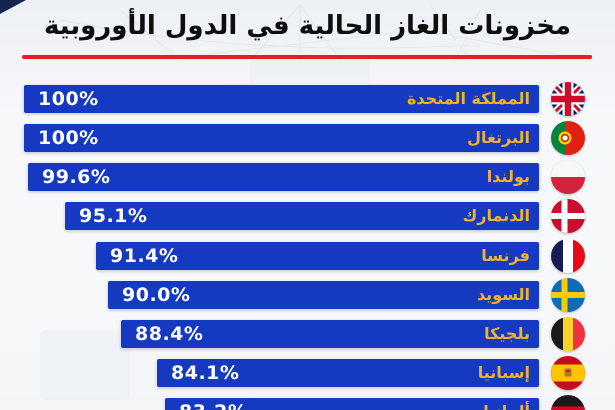 Image resolution: width=615 pixels, height=410 pixels. What do you see at coordinates (283, 177) in the screenshot?
I see `bar: 99.6% بولندا` at bounding box center [283, 177].